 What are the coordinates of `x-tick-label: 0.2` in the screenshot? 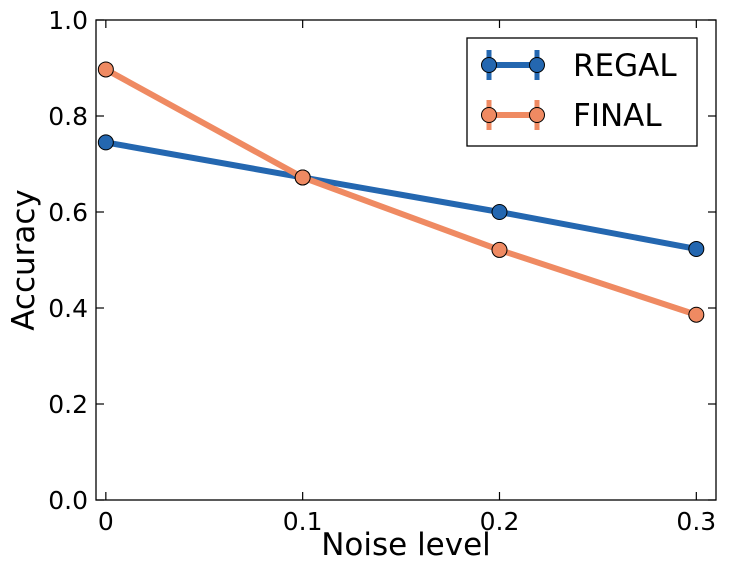 It's located at (500, 521).